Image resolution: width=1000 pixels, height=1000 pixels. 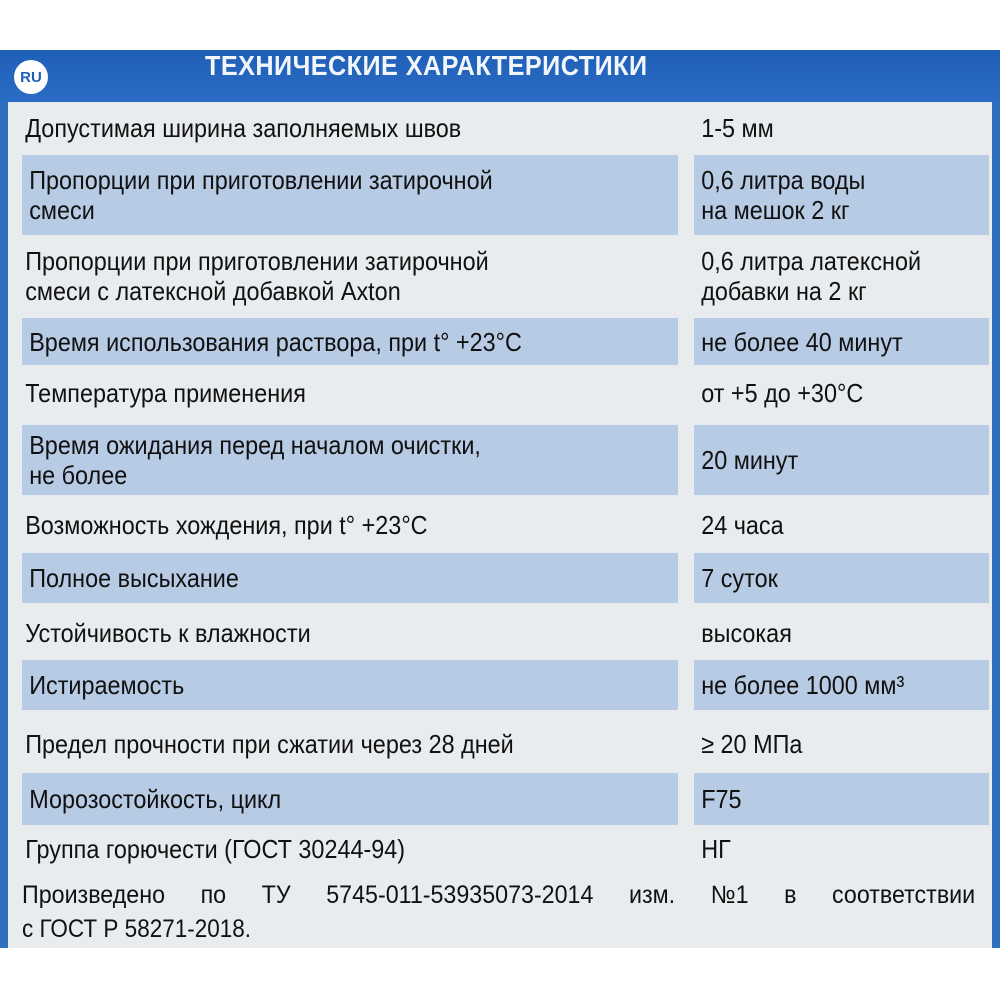 I want to click on cell-text: не более 40 минут, so click(x=802, y=341).